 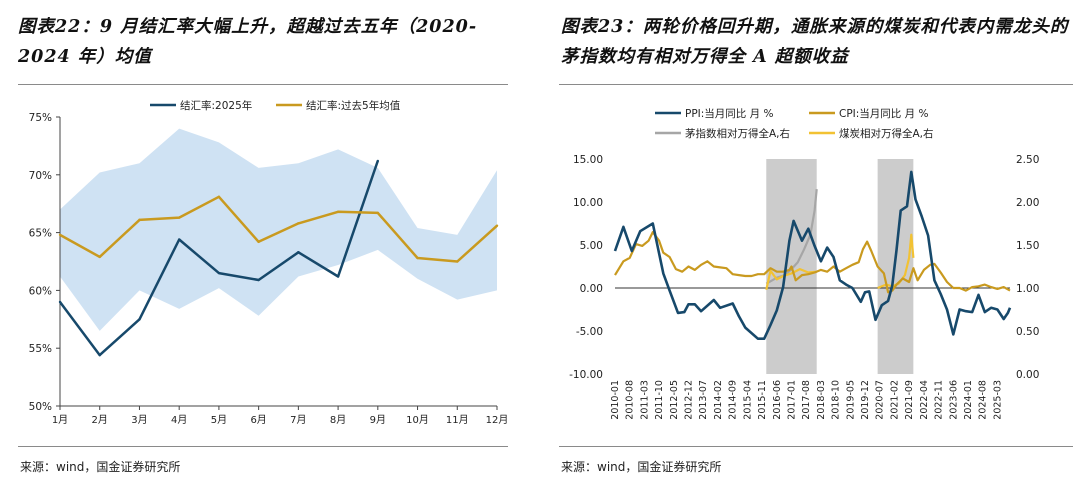 What do you see at coordinates (1027, 246) in the screenshot?
I see `right-y-tick-label: 1.50` at bounding box center [1027, 246].